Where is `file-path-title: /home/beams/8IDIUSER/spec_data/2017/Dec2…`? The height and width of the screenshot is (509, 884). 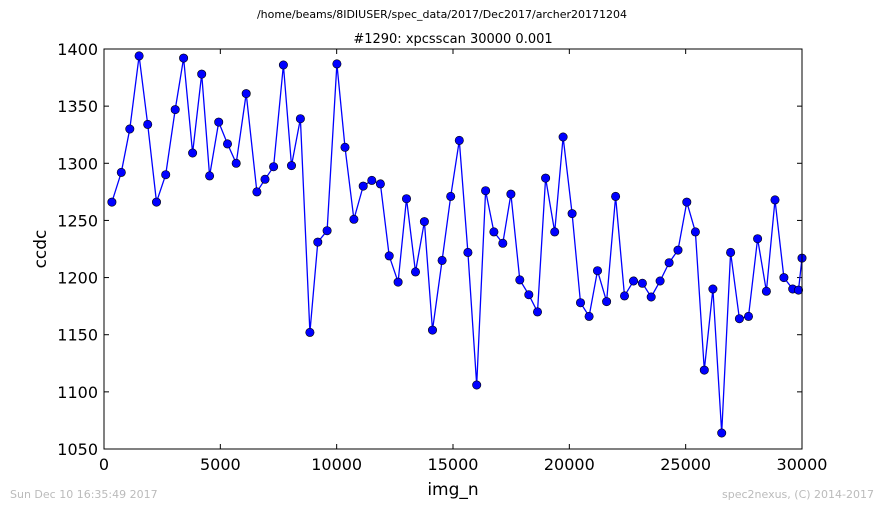 file-path-title: /home/beams/8IDIUSER/spec_data/2017/Dec2… is located at coordinates (442, 14).